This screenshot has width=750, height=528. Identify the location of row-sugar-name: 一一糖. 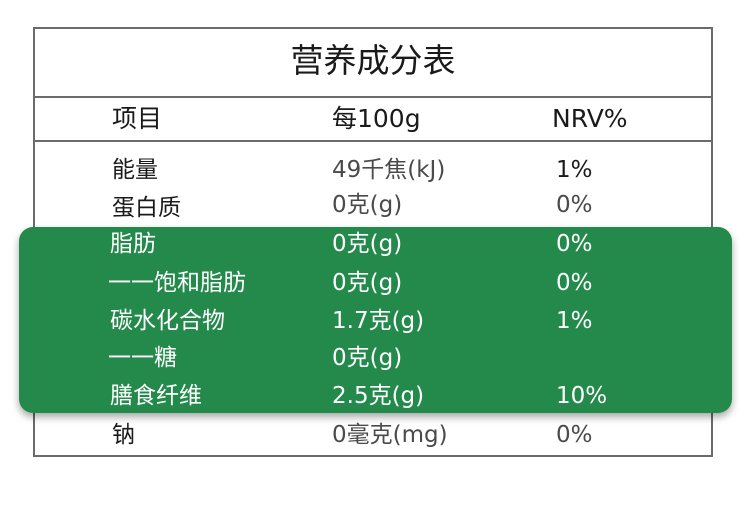
(142, 358).